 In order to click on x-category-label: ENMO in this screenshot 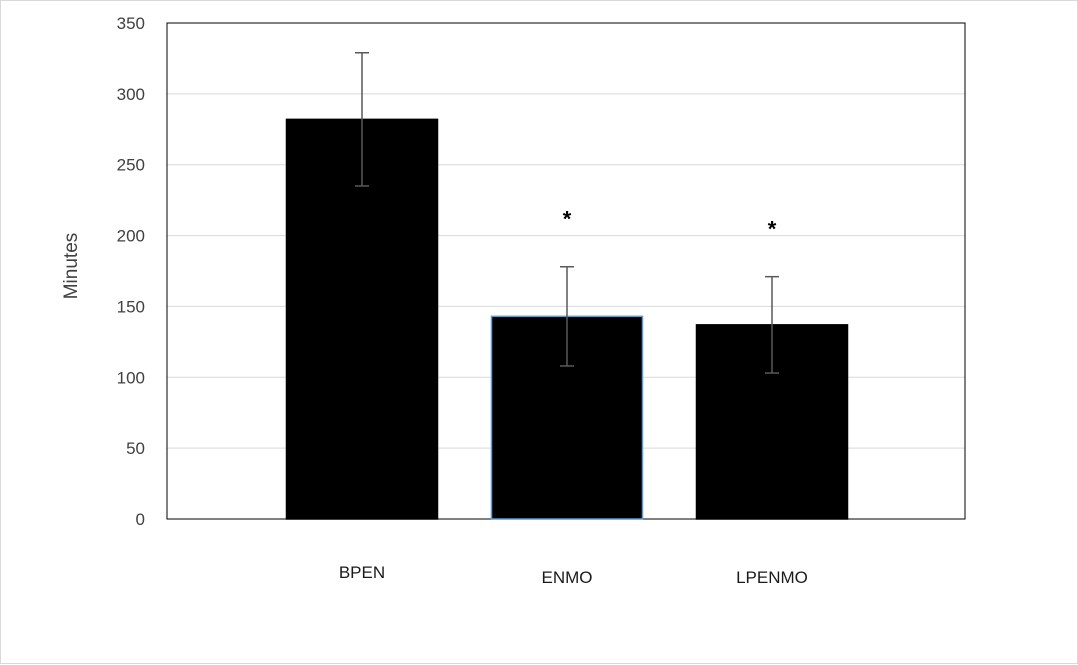, I will do `click(567, 577)`.